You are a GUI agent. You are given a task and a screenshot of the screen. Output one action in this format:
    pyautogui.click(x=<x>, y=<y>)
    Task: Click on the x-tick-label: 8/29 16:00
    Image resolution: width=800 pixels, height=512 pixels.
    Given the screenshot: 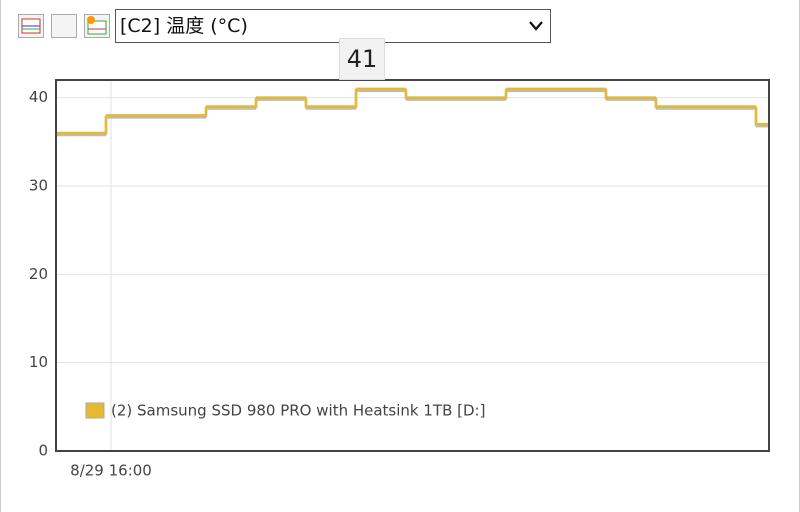 What is the action you would take?
    pyautogui.click(x=111, y=471)
    